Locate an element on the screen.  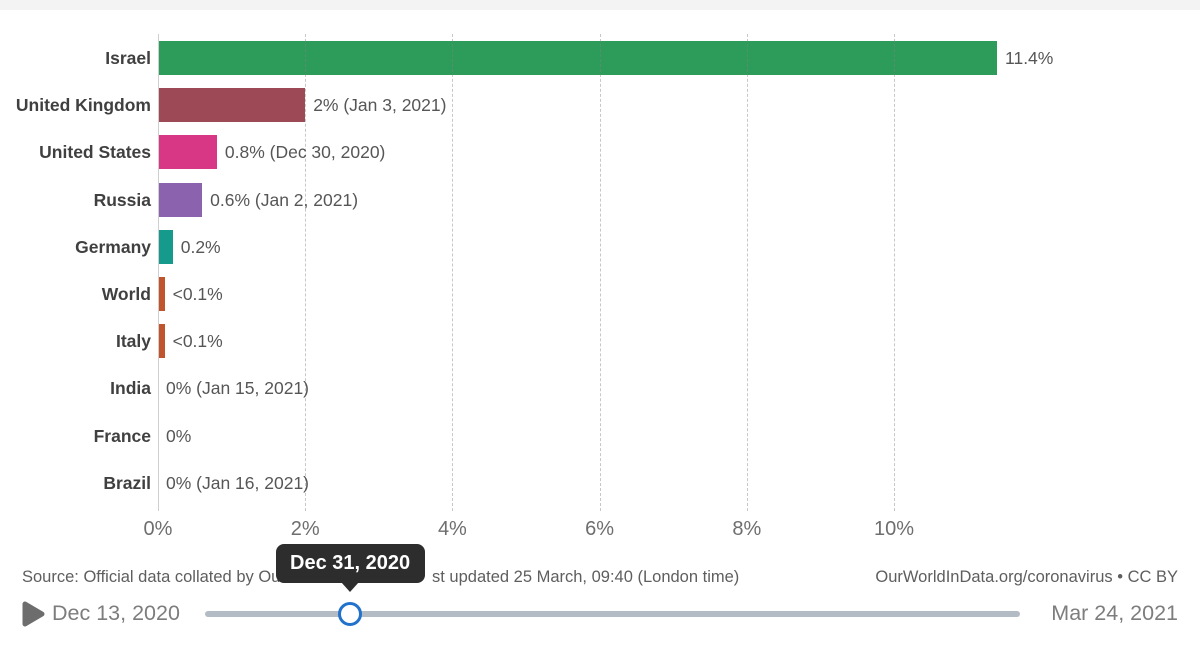
bar-category-label: World is located at coordinates (126, 294).